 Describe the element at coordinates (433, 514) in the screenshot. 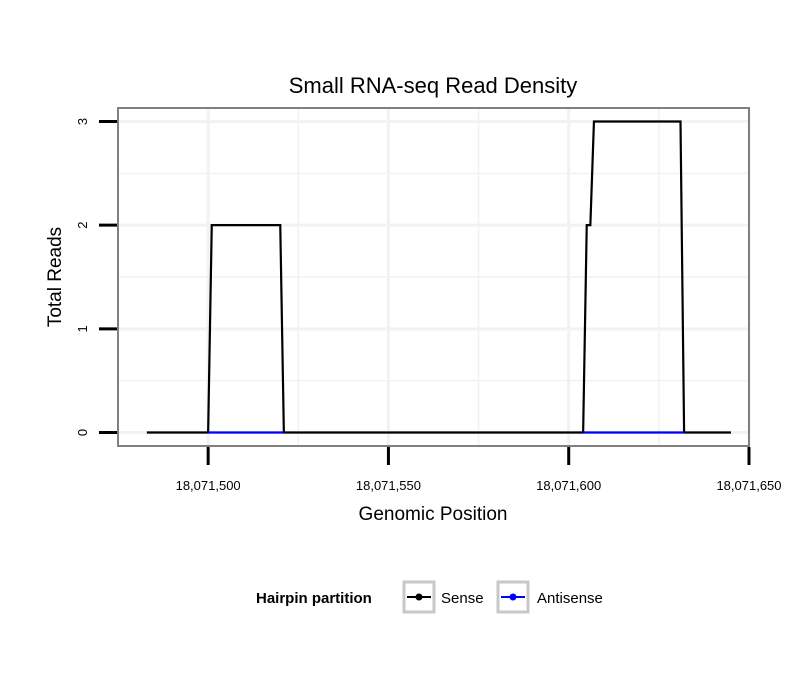

I see `x-axis-title: Genomic Position` at that location.